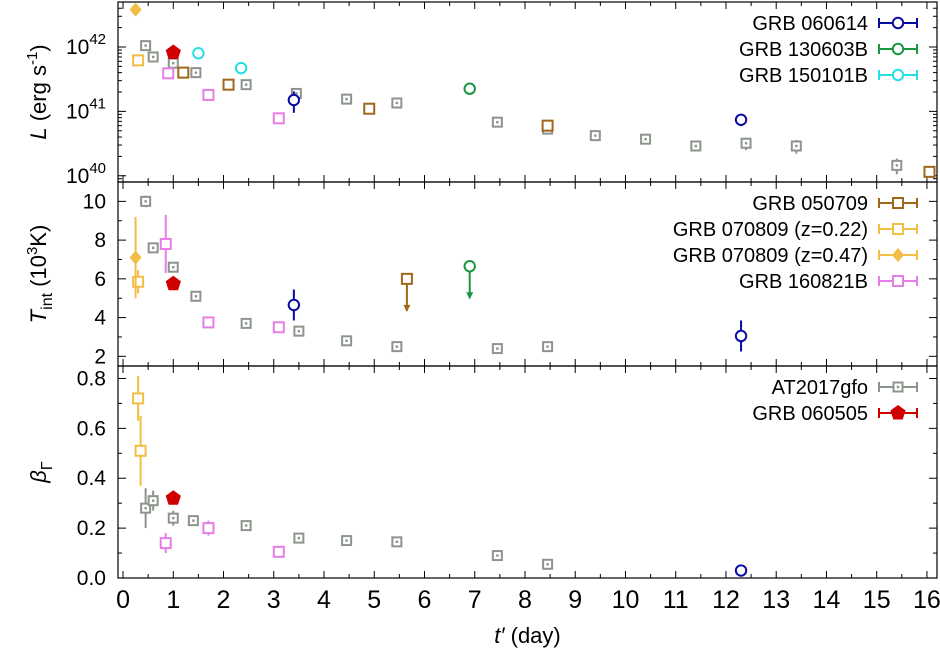 The width and height of the screenshot is (940, 657). Describe the element at coordinates (100, 356) in the screenshot. I see `y-tick-label: 2` at that location.